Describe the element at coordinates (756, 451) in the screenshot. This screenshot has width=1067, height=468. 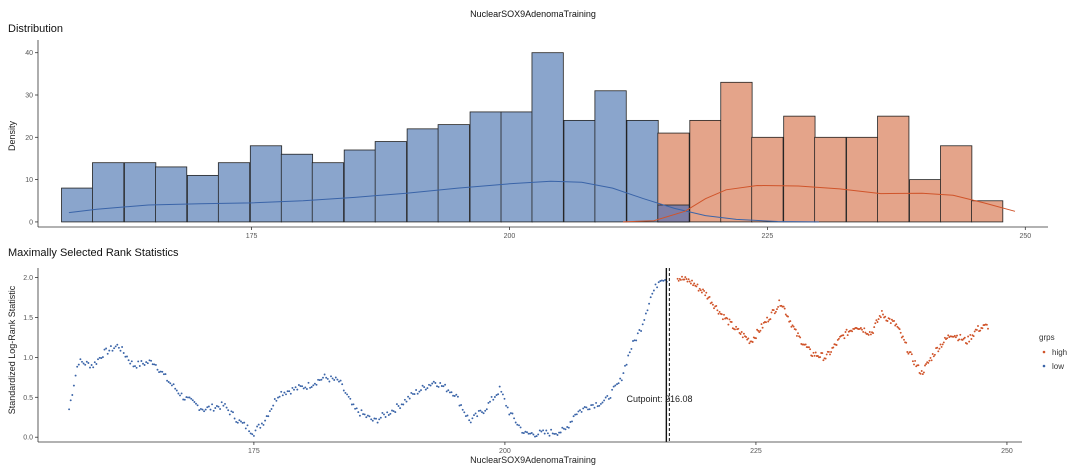
I see `rank-statistics-x-tick-label: 225` at that location.